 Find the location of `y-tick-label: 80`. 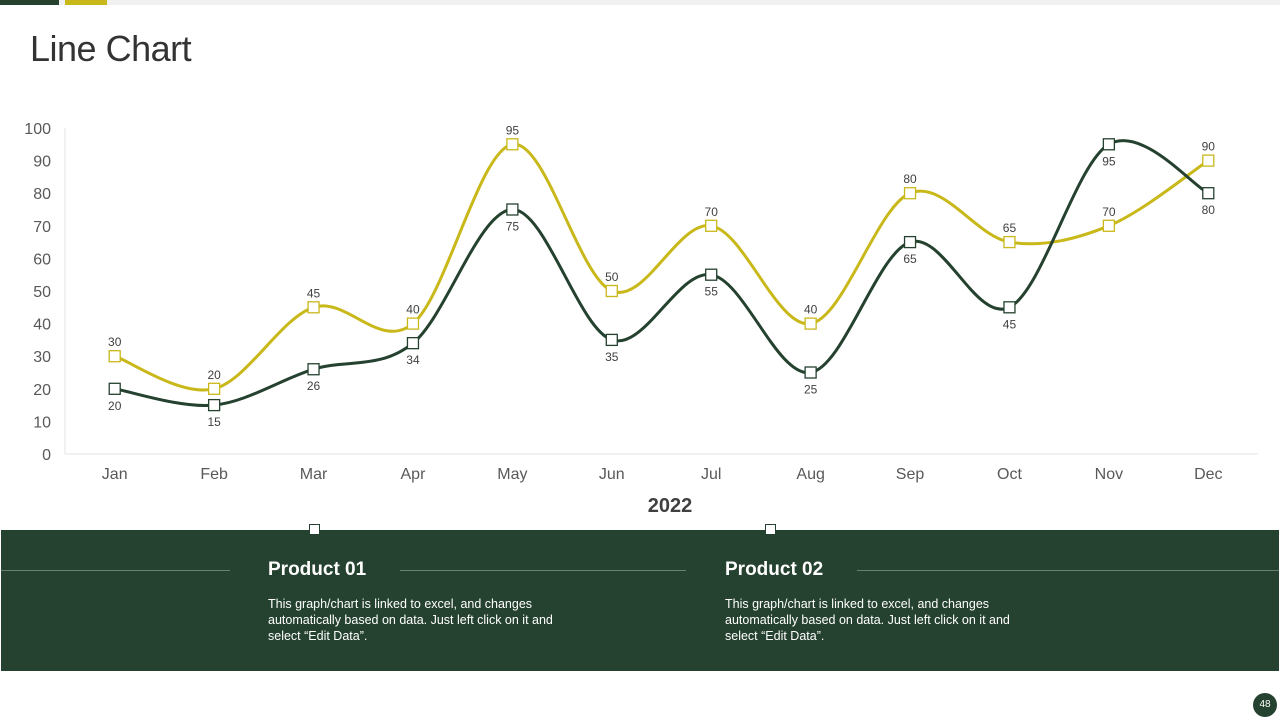

y-tick-label: 80 is located at coordinates (42, 194).